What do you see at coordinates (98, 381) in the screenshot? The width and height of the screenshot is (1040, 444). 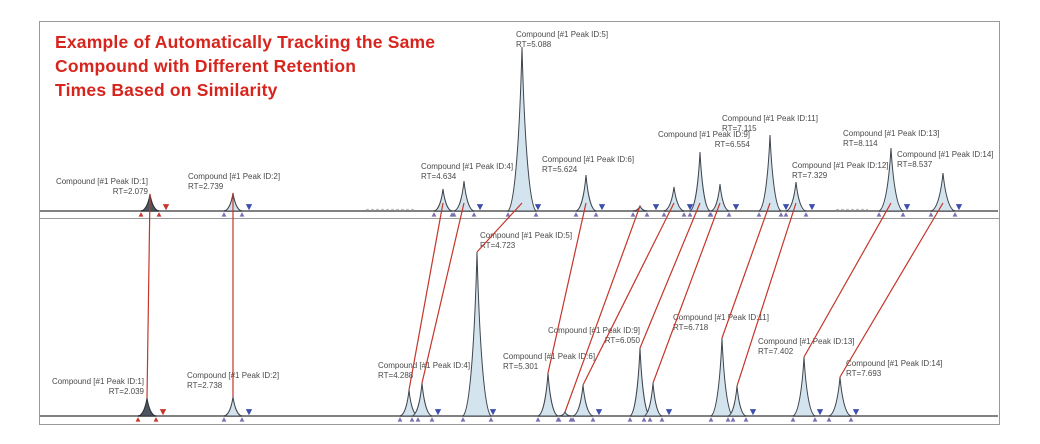 I see `compound-label-bottom-1: Compound [#1 Peak ID:1]` at bounding box center [98, 381].